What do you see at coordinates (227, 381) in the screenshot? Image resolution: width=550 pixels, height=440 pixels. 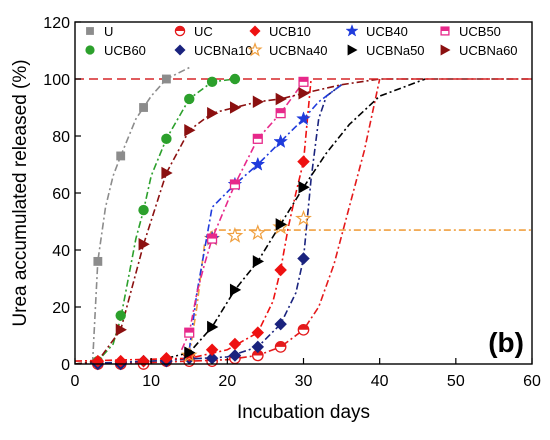 I see `x-tick-label: 20` at bounding box center [227, 381].